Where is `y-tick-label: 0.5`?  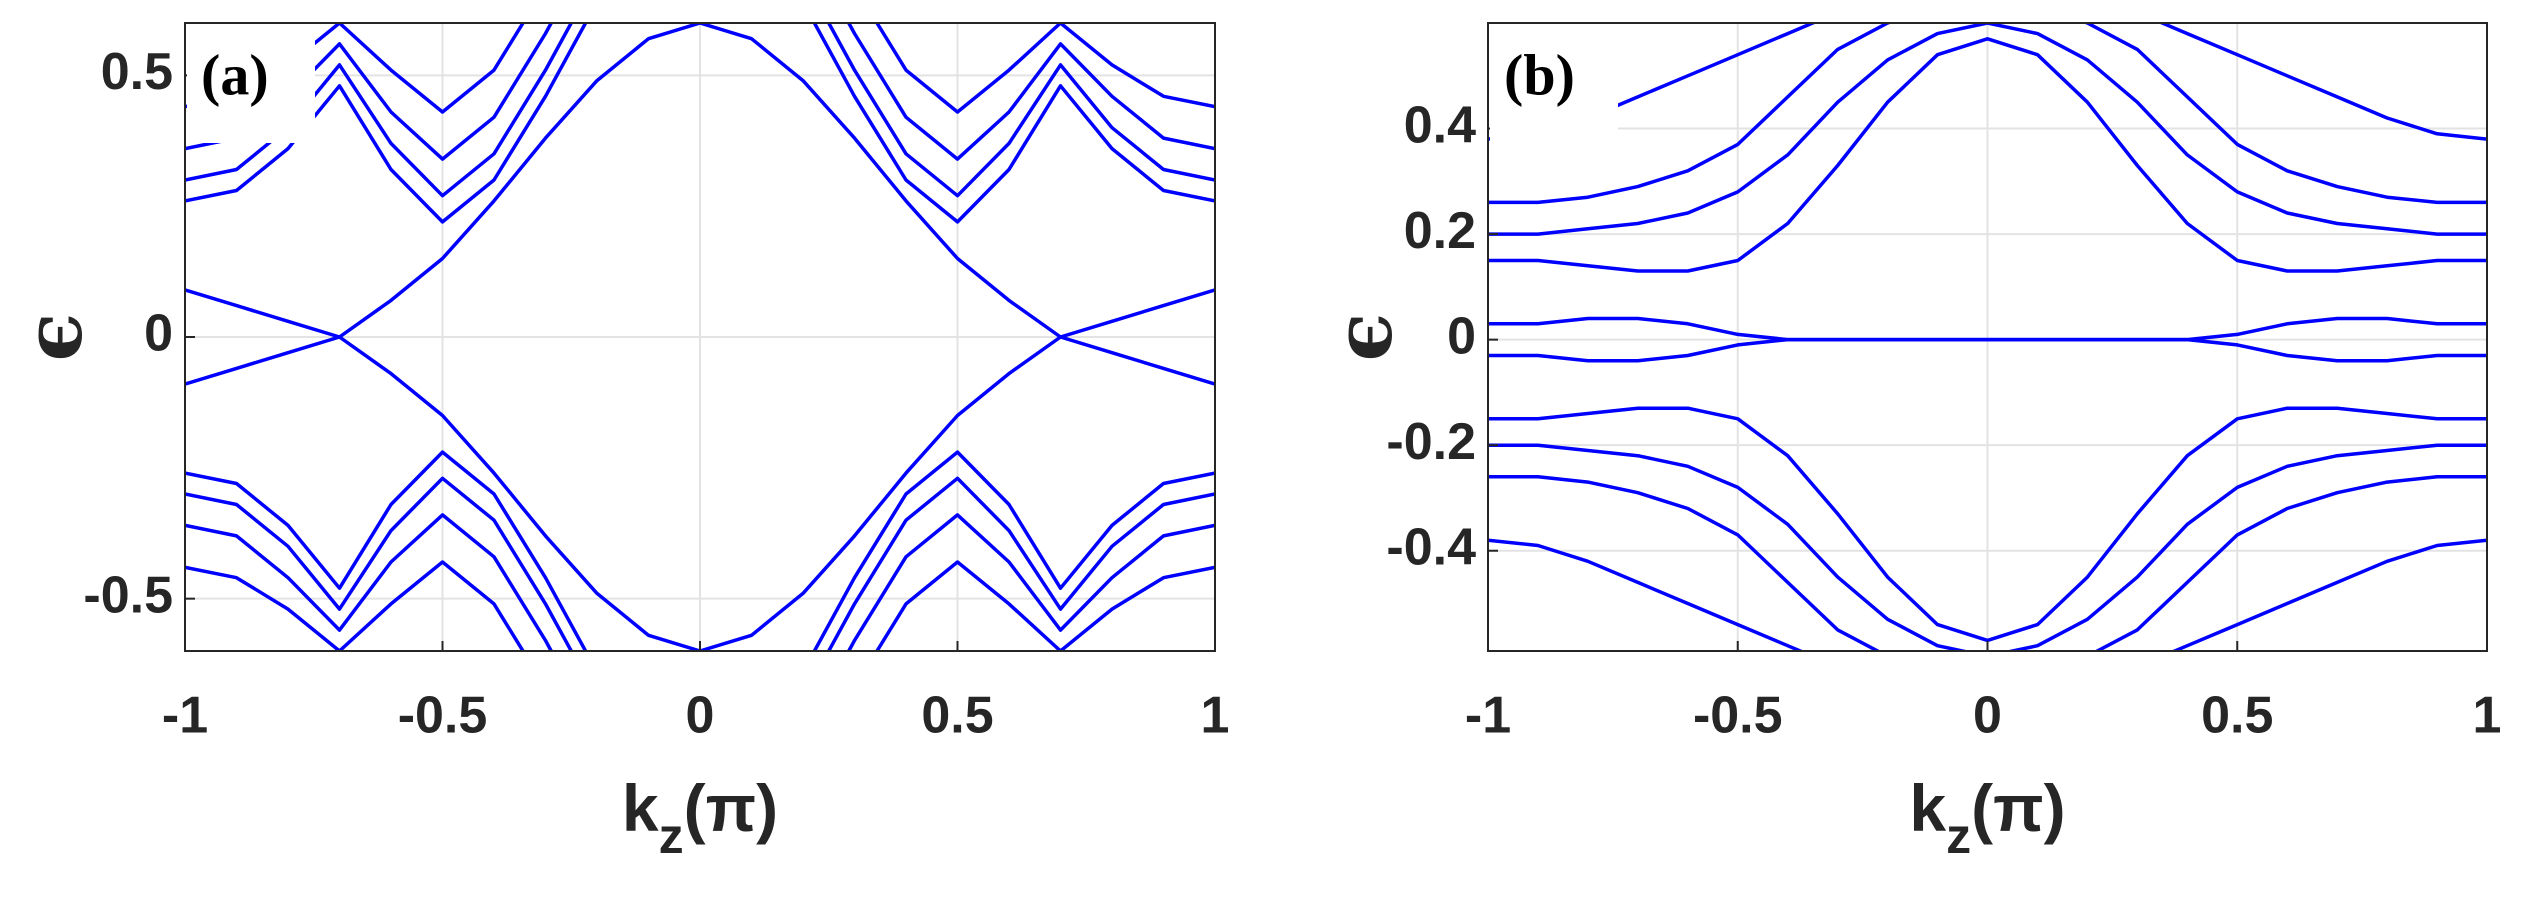 y-tick-label: 0.5 is located at coordinates (137, 72).